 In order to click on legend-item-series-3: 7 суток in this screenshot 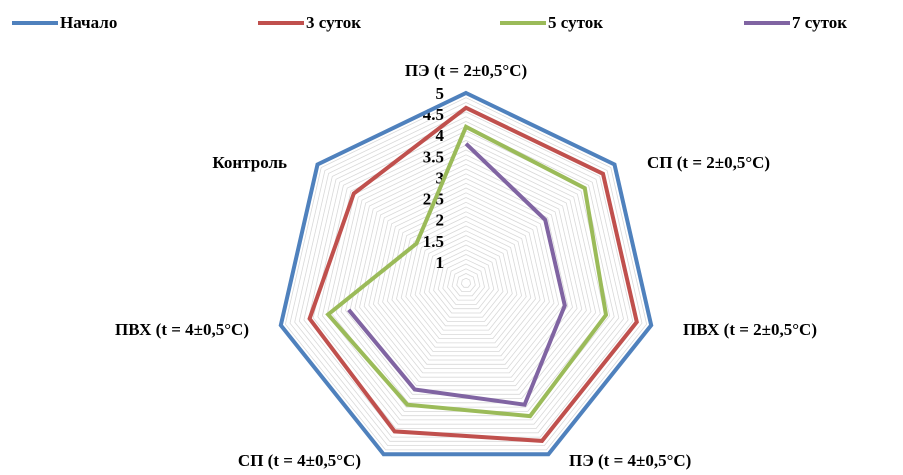, I will do `click(795, 23)`.